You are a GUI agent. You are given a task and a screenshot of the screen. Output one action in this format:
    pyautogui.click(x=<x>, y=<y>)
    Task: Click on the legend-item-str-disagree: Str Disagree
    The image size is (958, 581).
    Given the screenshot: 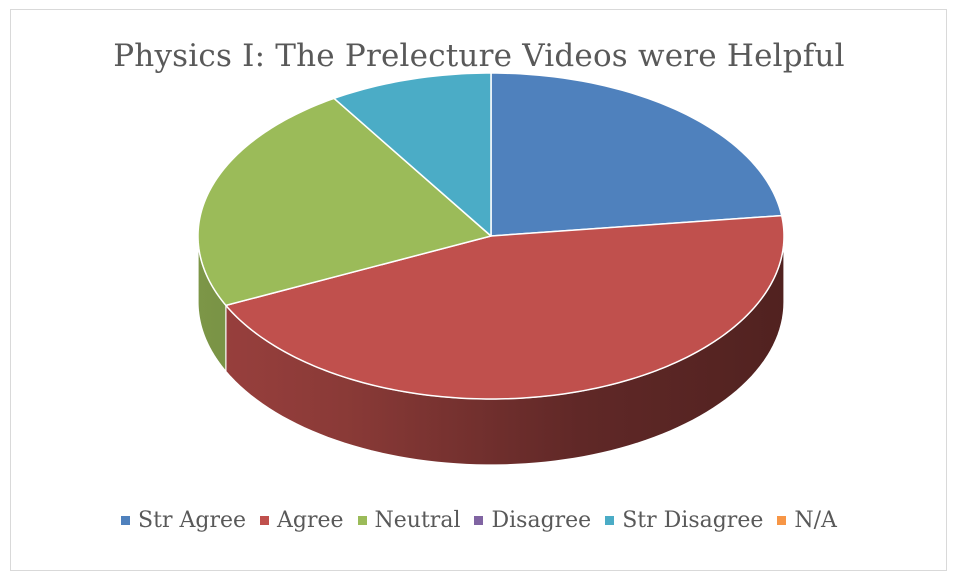 What is the action you would take?
    pyautogui.click(x=684, y=520)
    